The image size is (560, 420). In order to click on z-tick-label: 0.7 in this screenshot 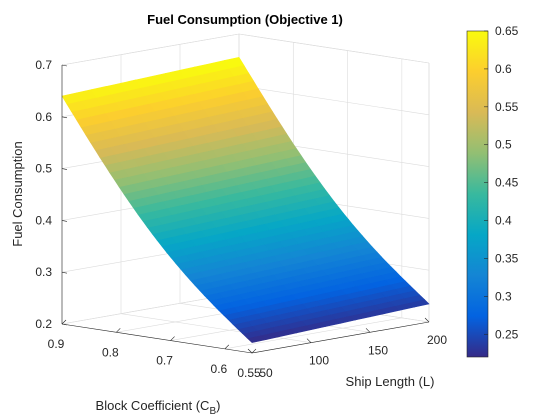, I will do `click(43, 65)`.